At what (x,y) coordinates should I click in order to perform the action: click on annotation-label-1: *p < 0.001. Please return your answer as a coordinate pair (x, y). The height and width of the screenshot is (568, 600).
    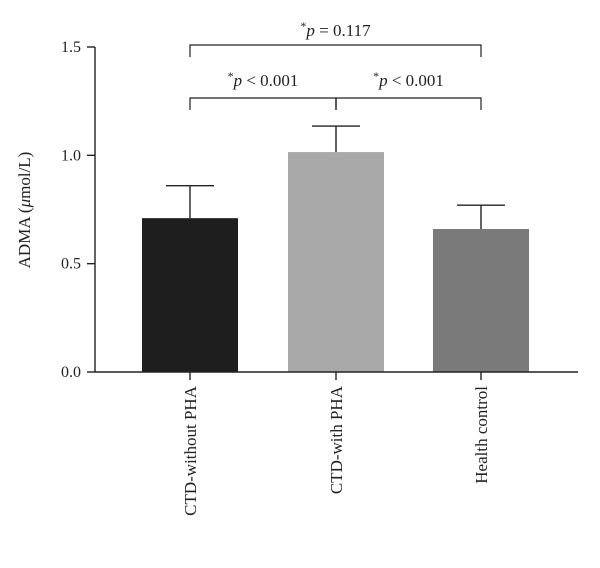
    Looking at the image, I should click on (408, 79).